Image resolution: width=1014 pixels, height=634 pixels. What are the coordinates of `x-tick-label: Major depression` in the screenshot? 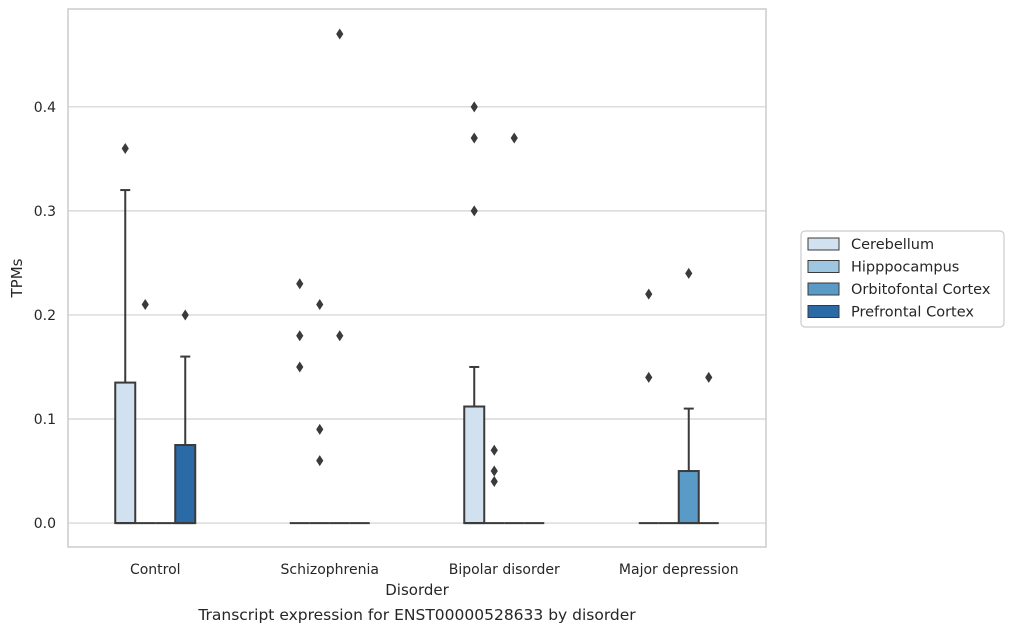 It's located at (679, 570).